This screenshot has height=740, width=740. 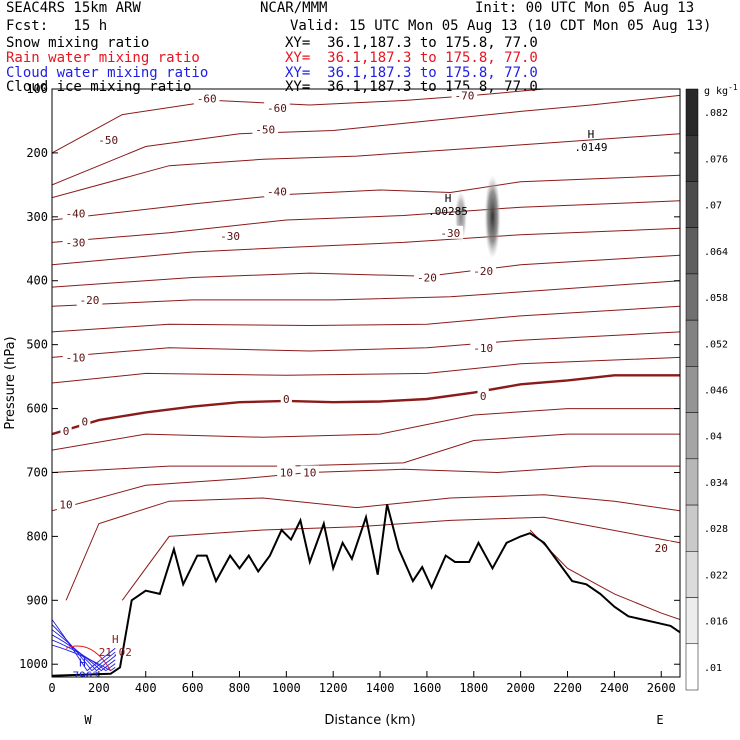 I want to click on contour-label-16: 0, so click(x=84, y=421).